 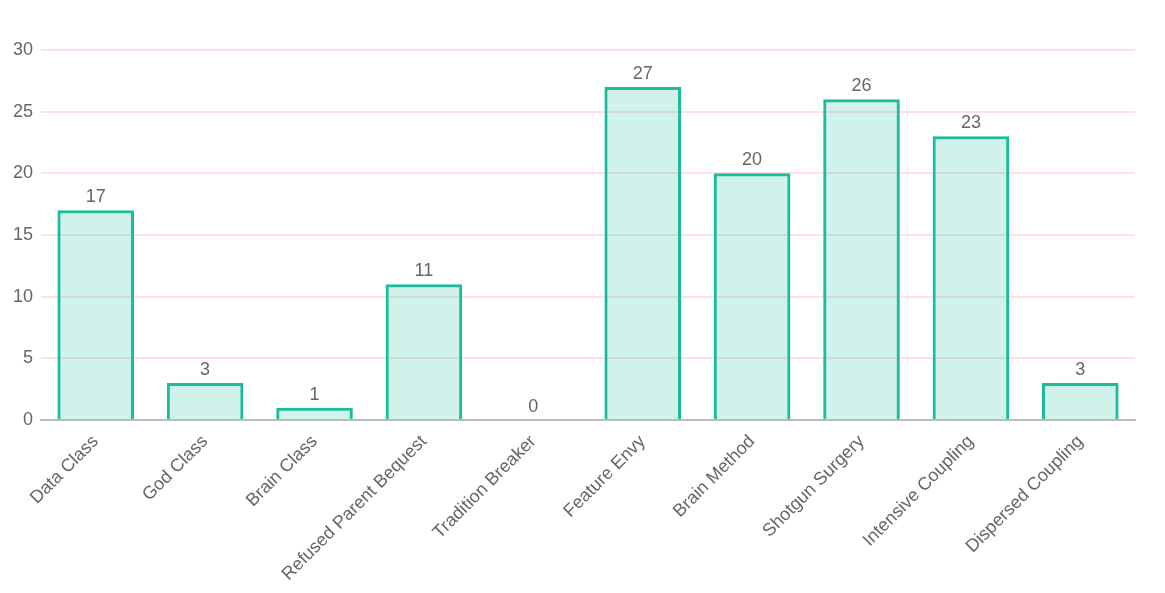 What do you see at coordinates (23, 110) in the screenshot?
I see `y-tick-label: 25` at bounding box center [23, 110].